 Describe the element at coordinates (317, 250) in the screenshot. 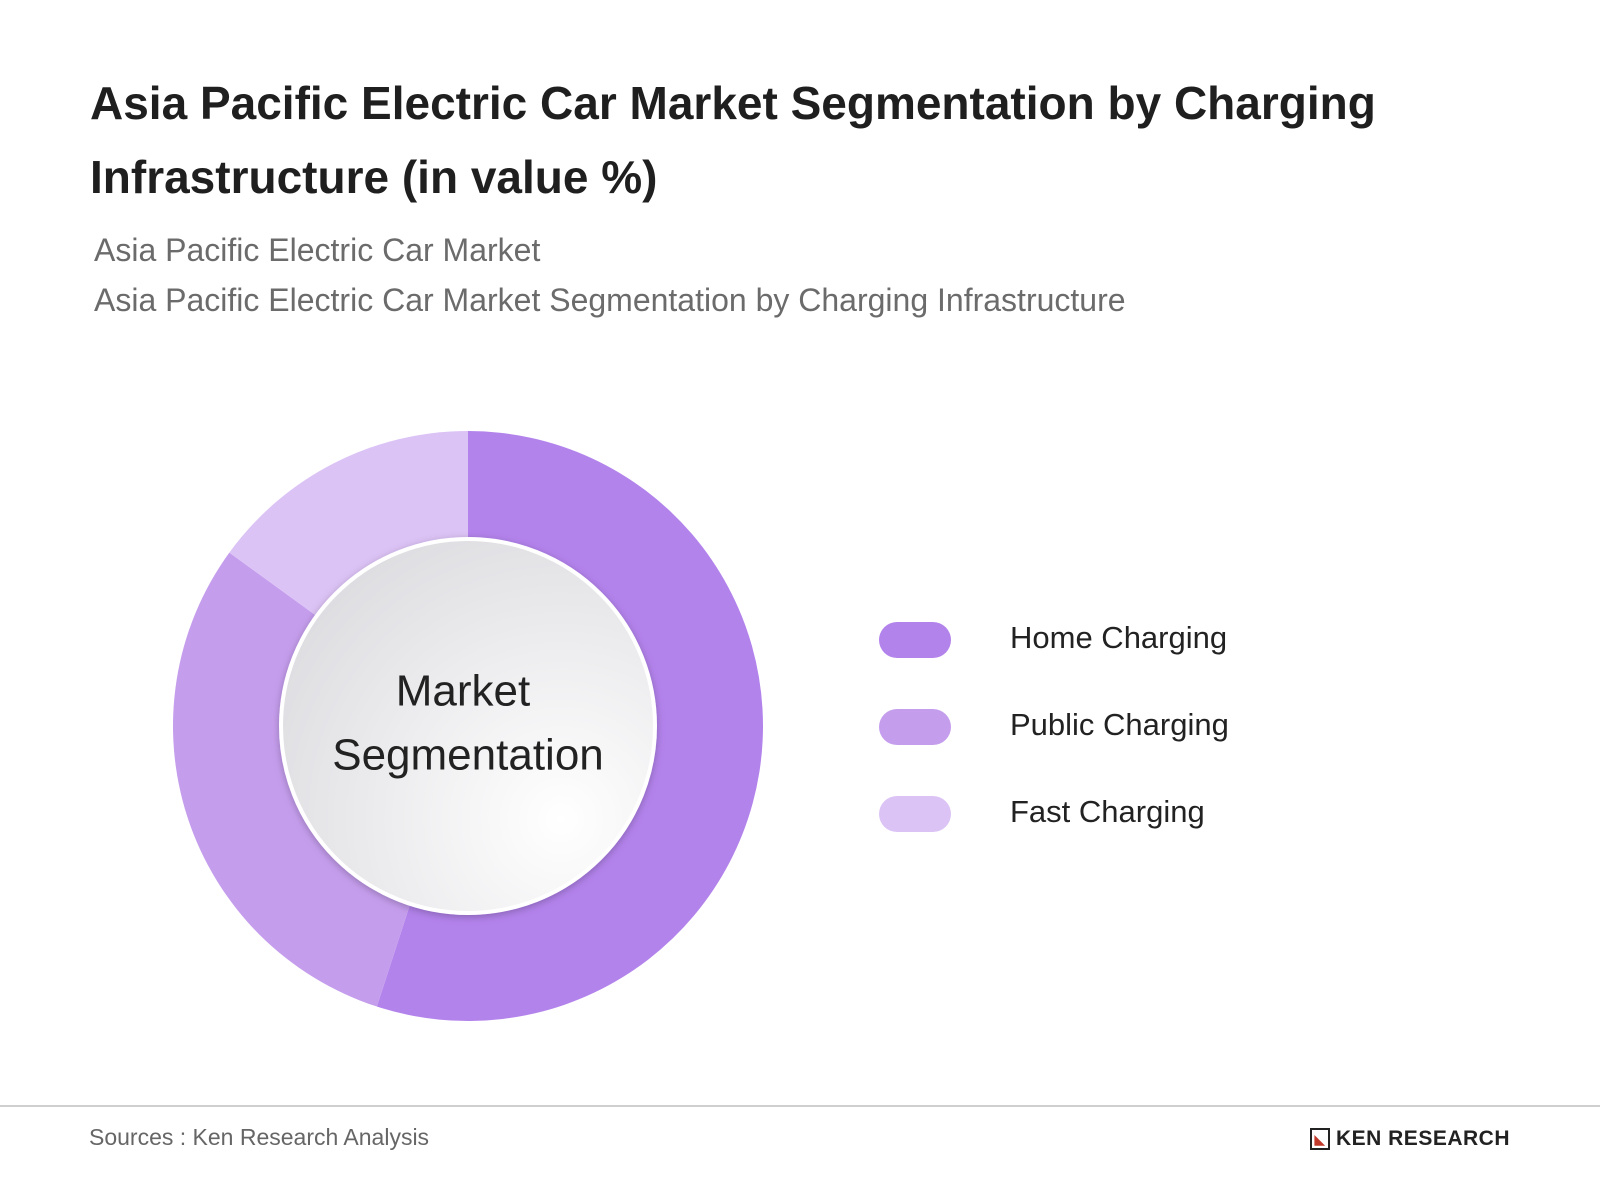

I see `subtitle: Asia Pacific Electric Car Market` at that location.